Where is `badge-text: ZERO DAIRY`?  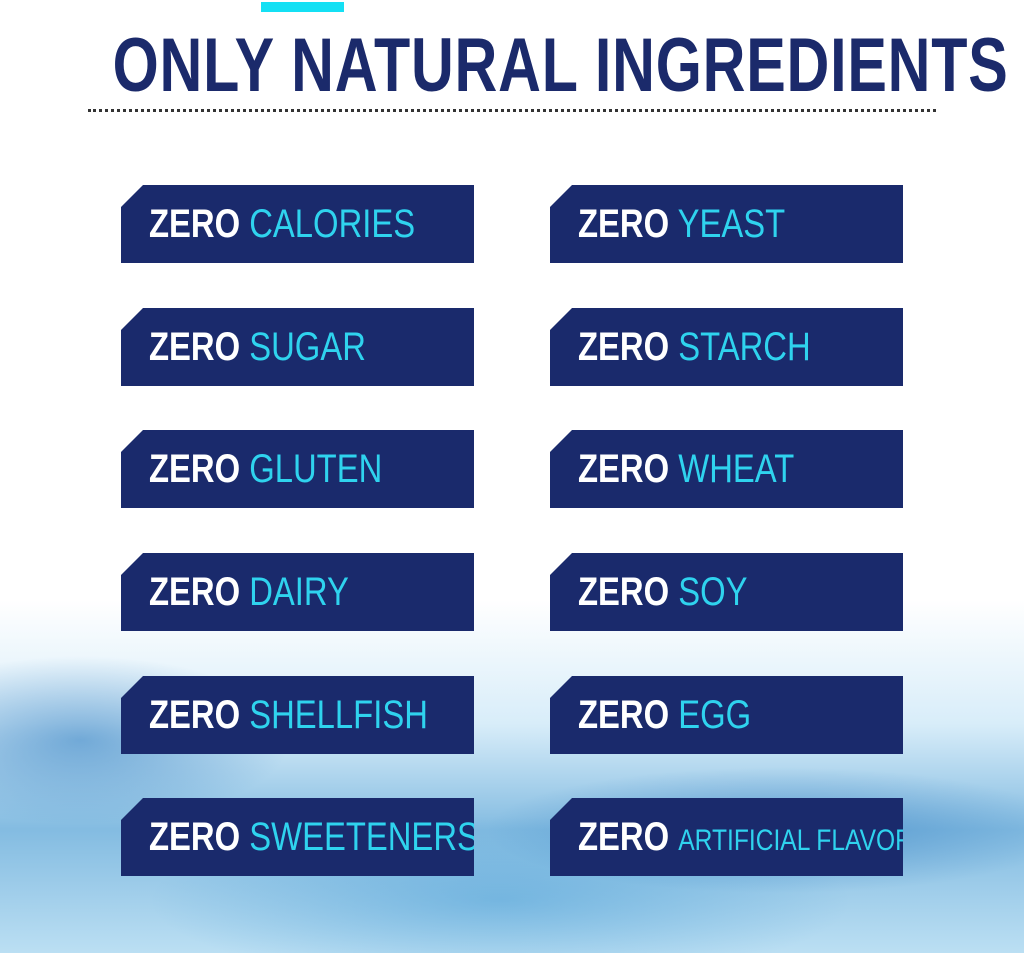 badge-text: ZERO DAIRY is located at coordinates (249, 592).